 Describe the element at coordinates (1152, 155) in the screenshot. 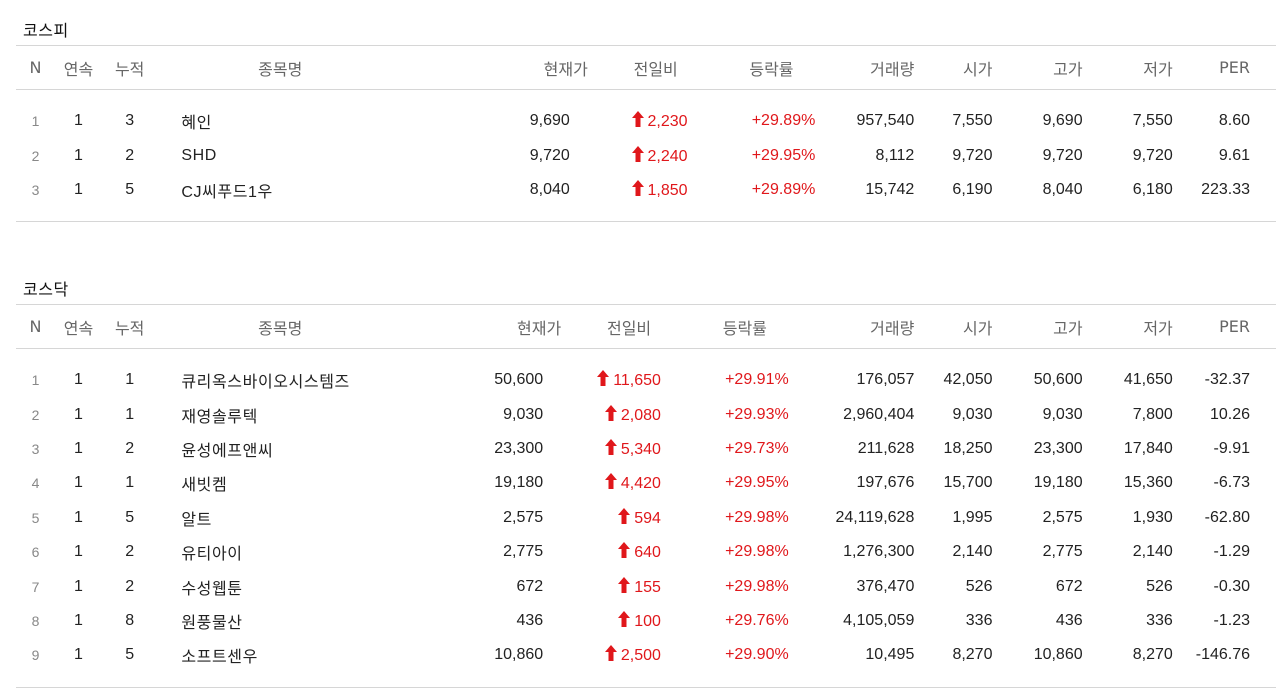

I see `low-price: 9,720` at that location.